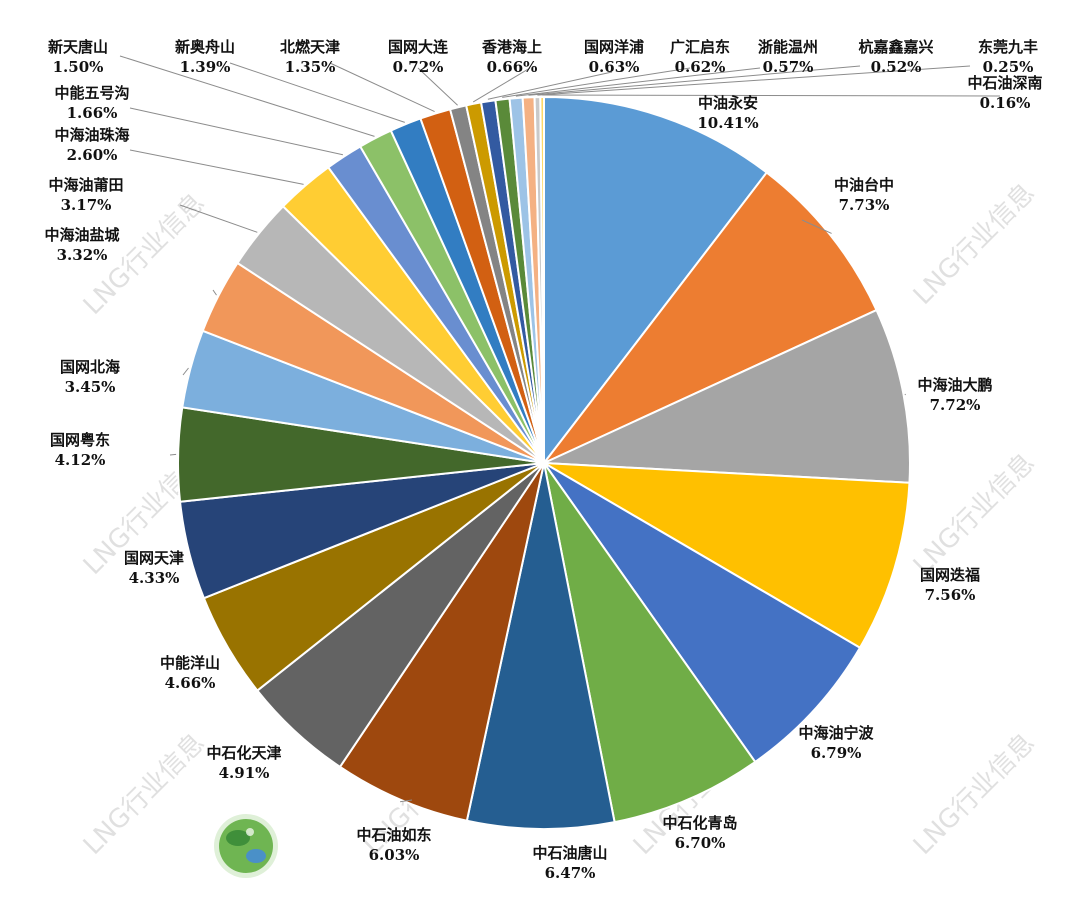  What do you see at coordinates (614, 67) in the screenshot?
I see `slice-value-label: 0.63%` at bounding box center [614, 67].